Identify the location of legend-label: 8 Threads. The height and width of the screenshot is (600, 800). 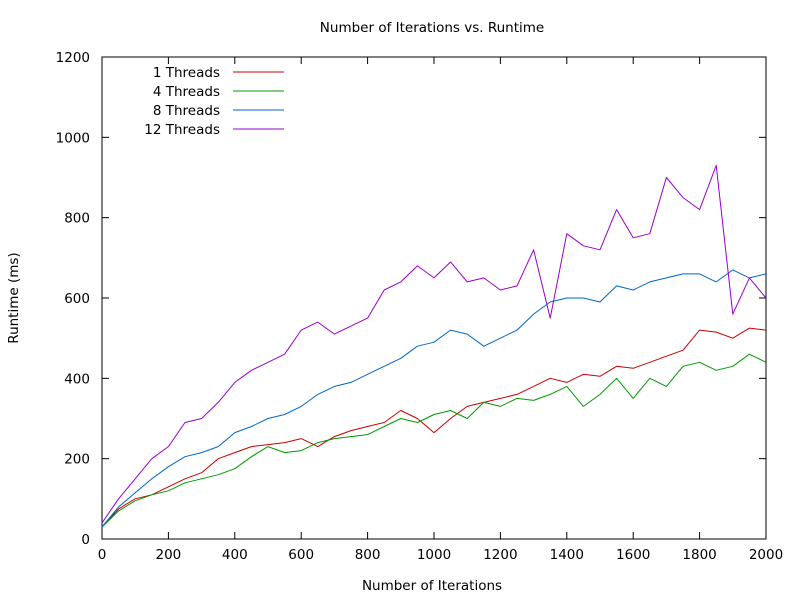
(186, 111).